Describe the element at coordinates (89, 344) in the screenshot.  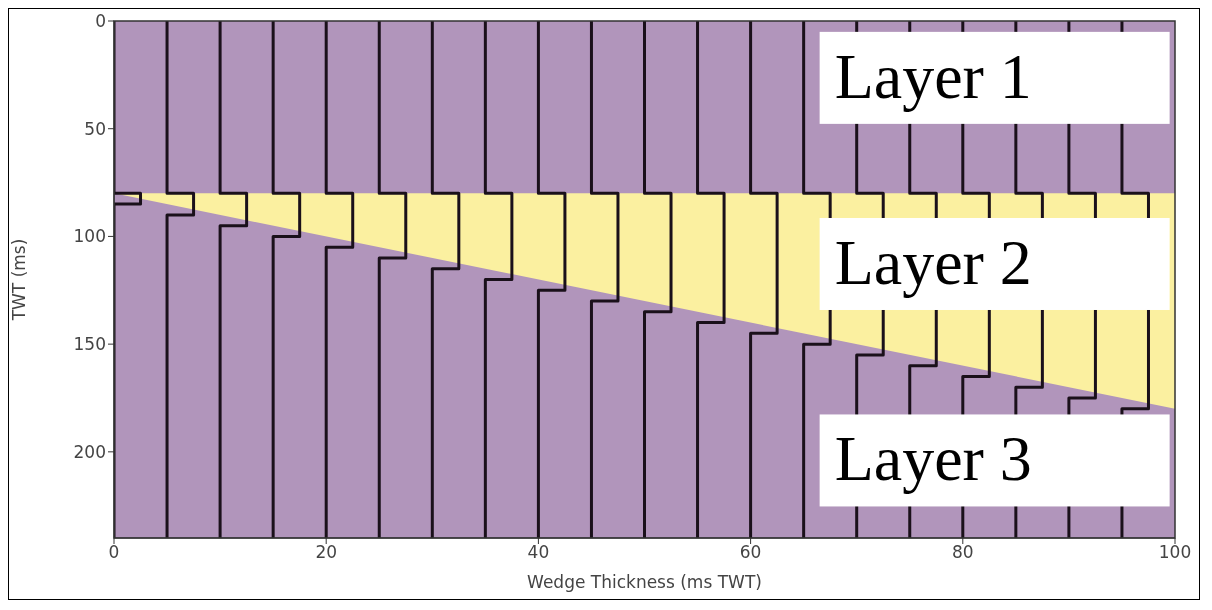
I see `y-tick-label: 150` at that location.